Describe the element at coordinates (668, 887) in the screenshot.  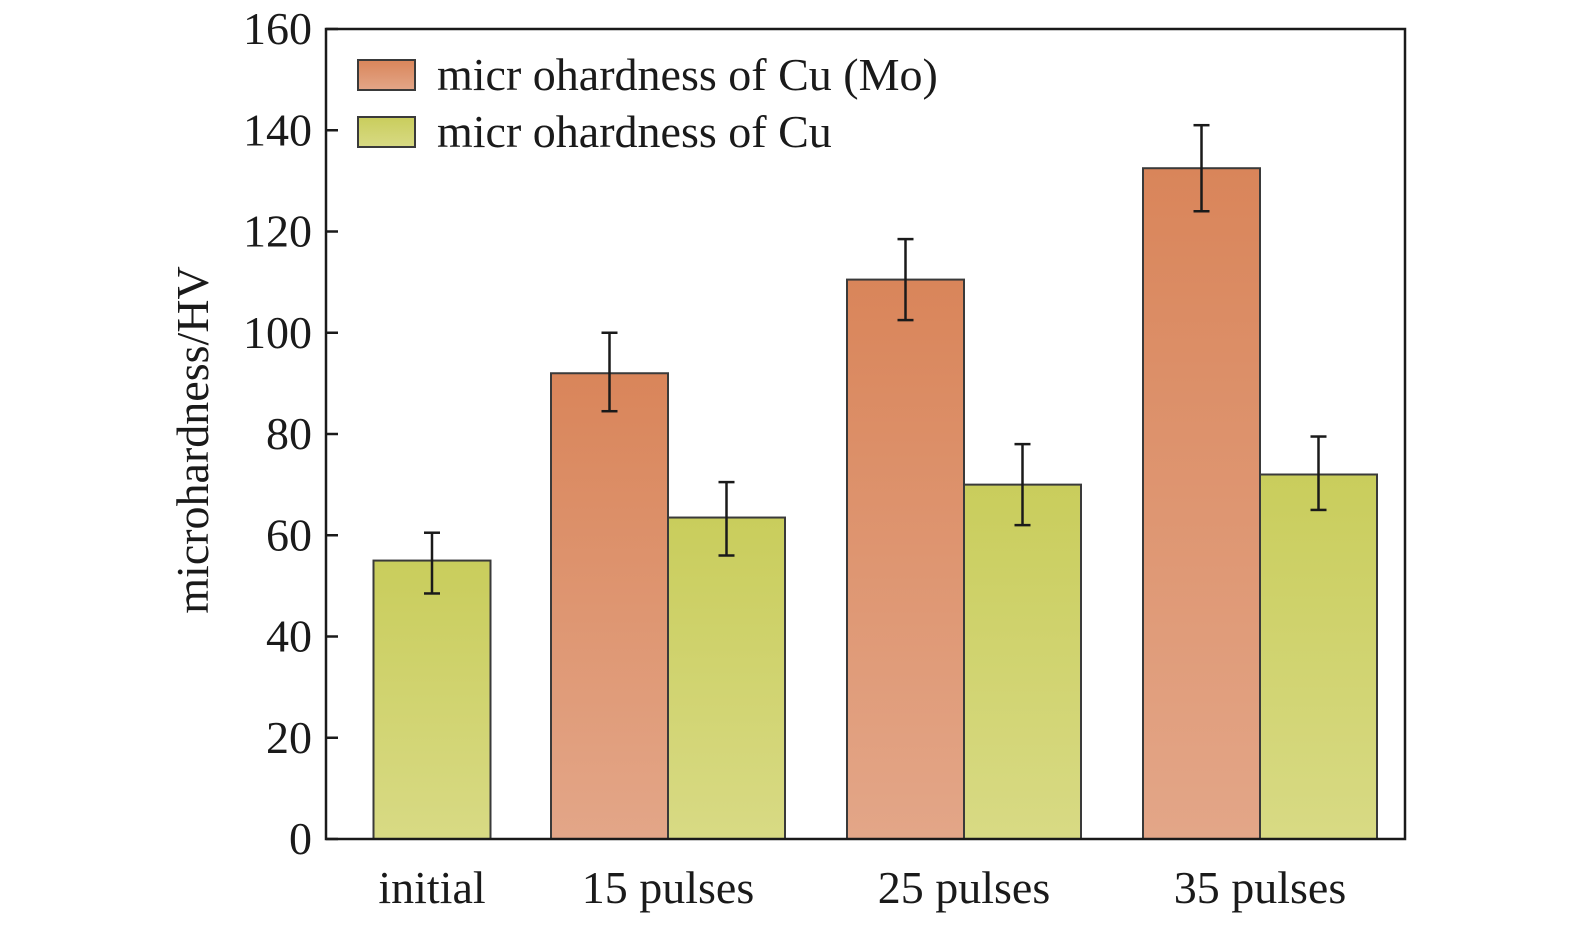
I see `x-tick-label: 15 pulses` at that location.